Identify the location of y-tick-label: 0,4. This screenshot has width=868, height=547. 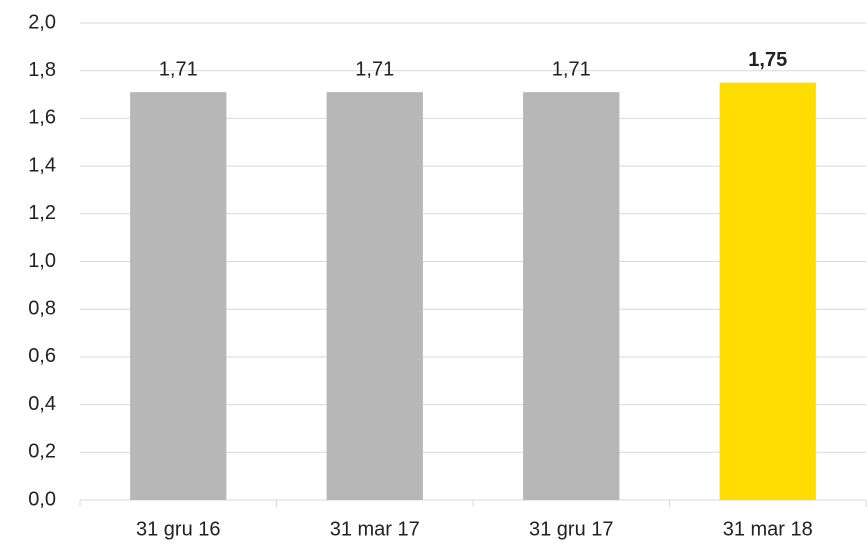
(42, 404).